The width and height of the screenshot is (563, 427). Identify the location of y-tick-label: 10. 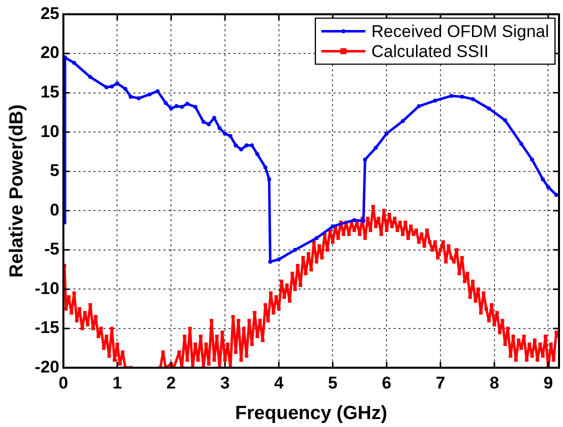
(50, 131).